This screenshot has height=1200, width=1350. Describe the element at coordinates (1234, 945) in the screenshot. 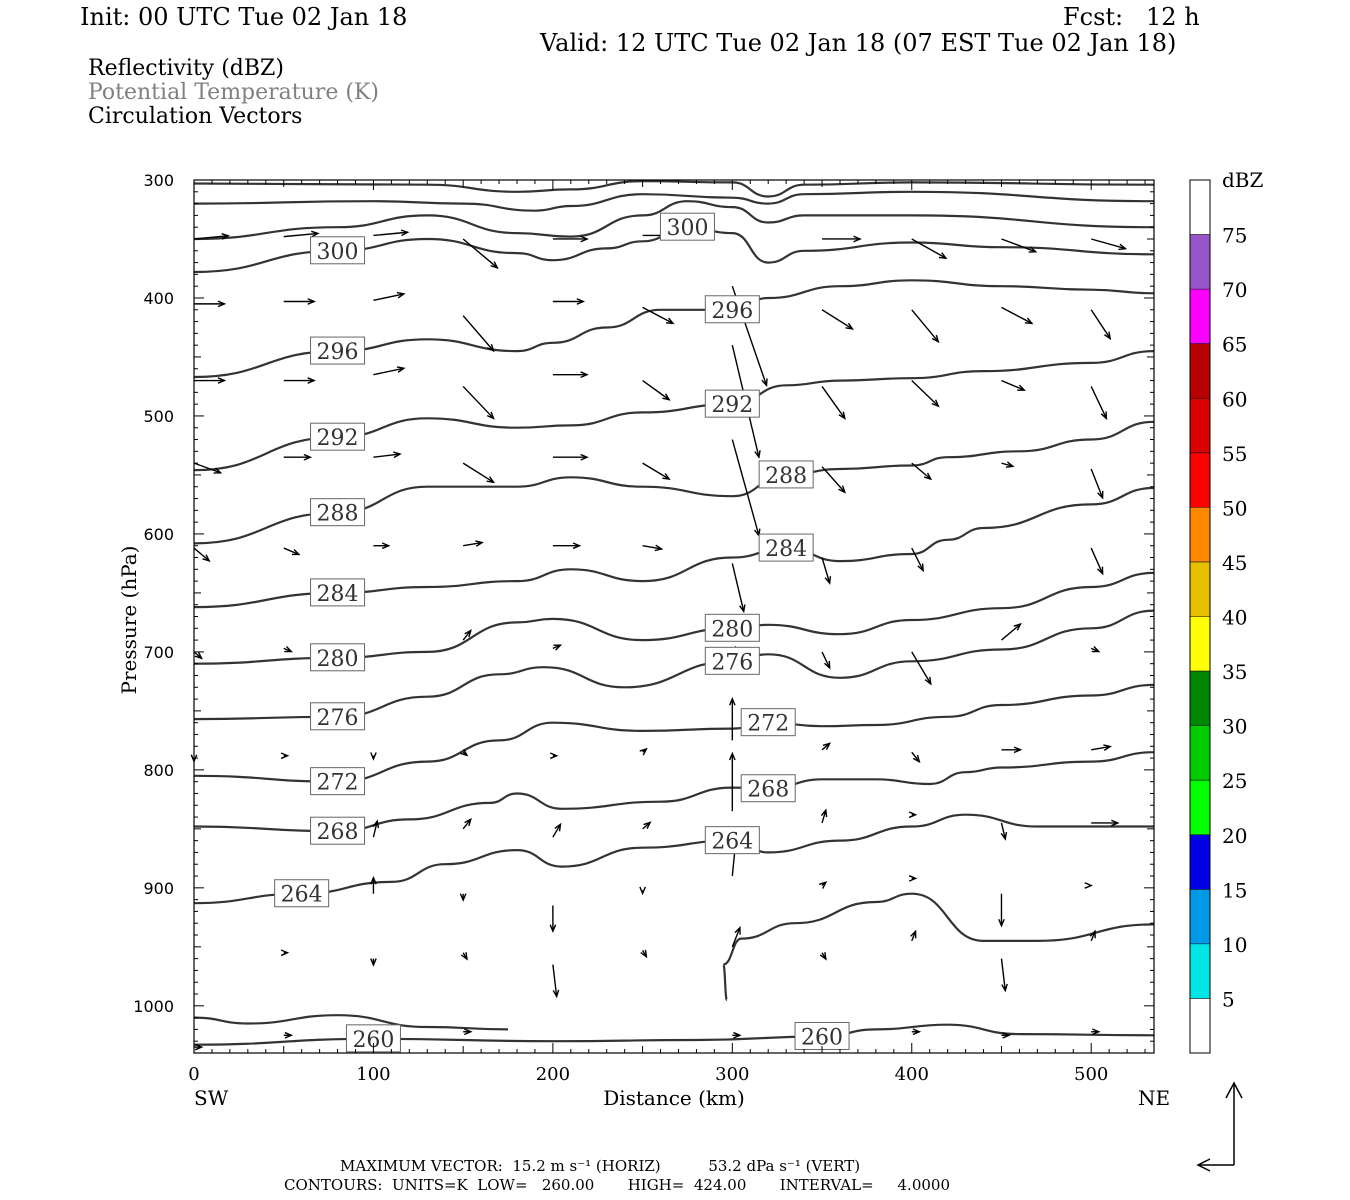

I see `colorbar-level-label: 10` at that location.